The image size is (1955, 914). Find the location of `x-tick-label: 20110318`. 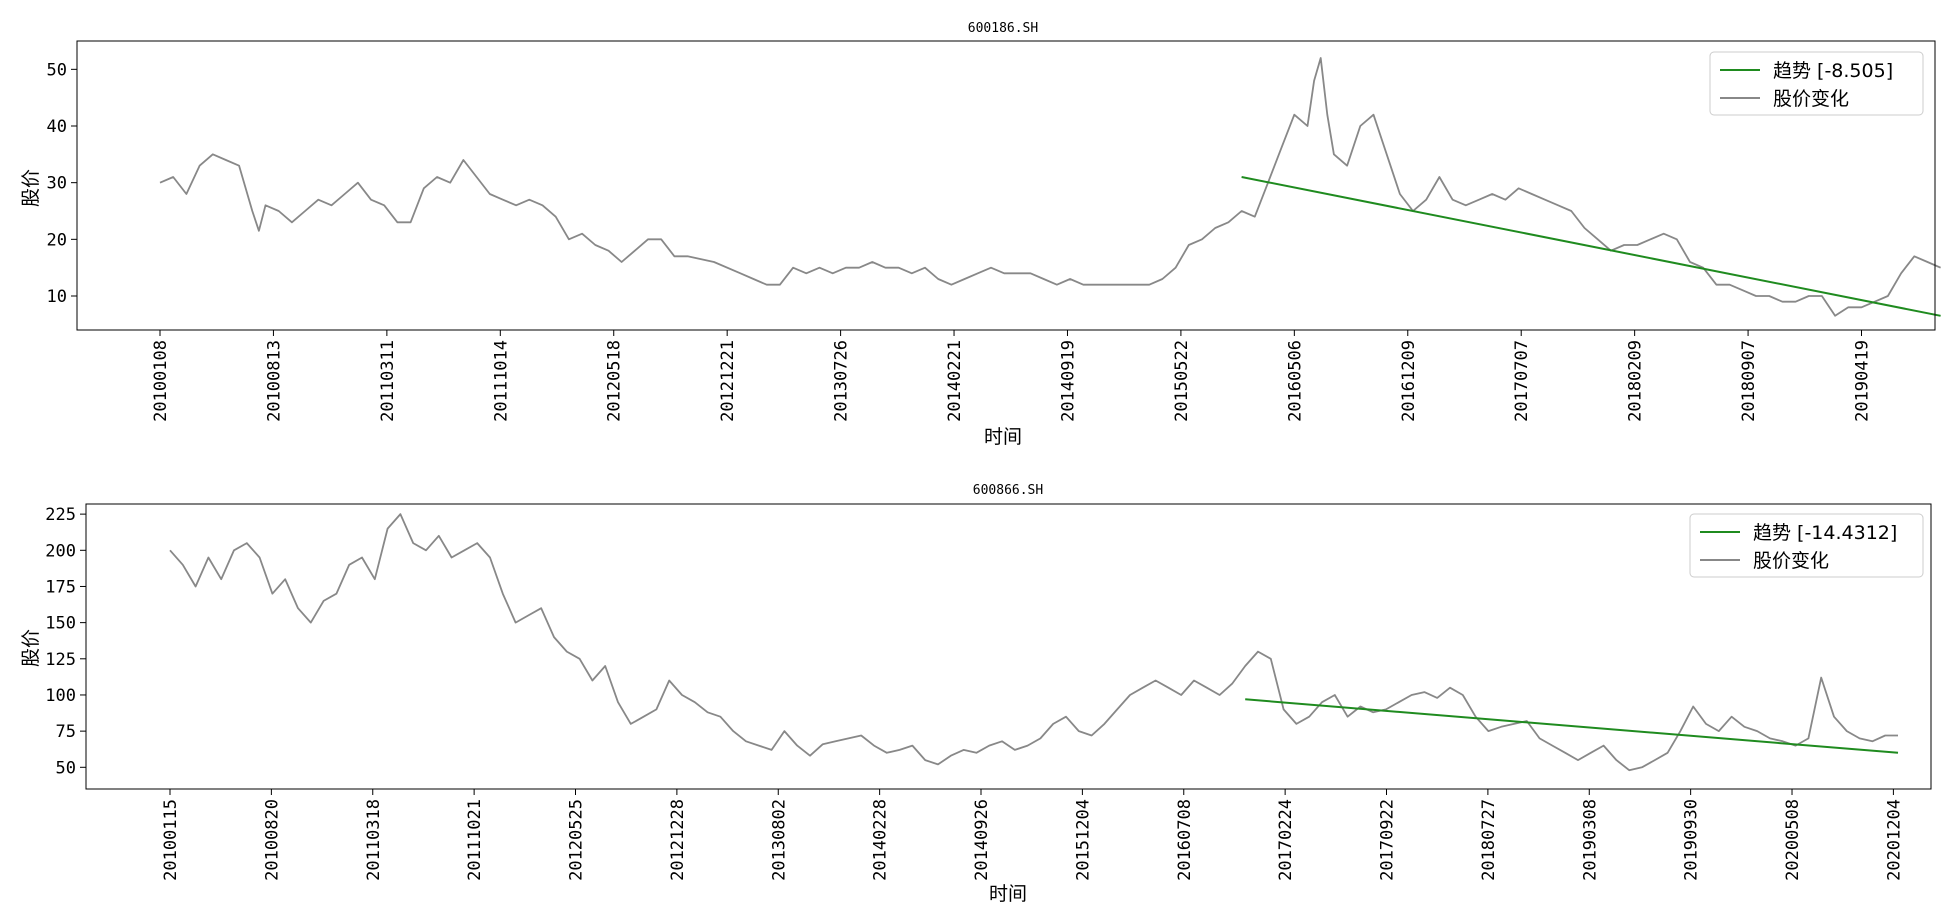

x-tick-label: 20110318 is located at coordinates (374, 840).